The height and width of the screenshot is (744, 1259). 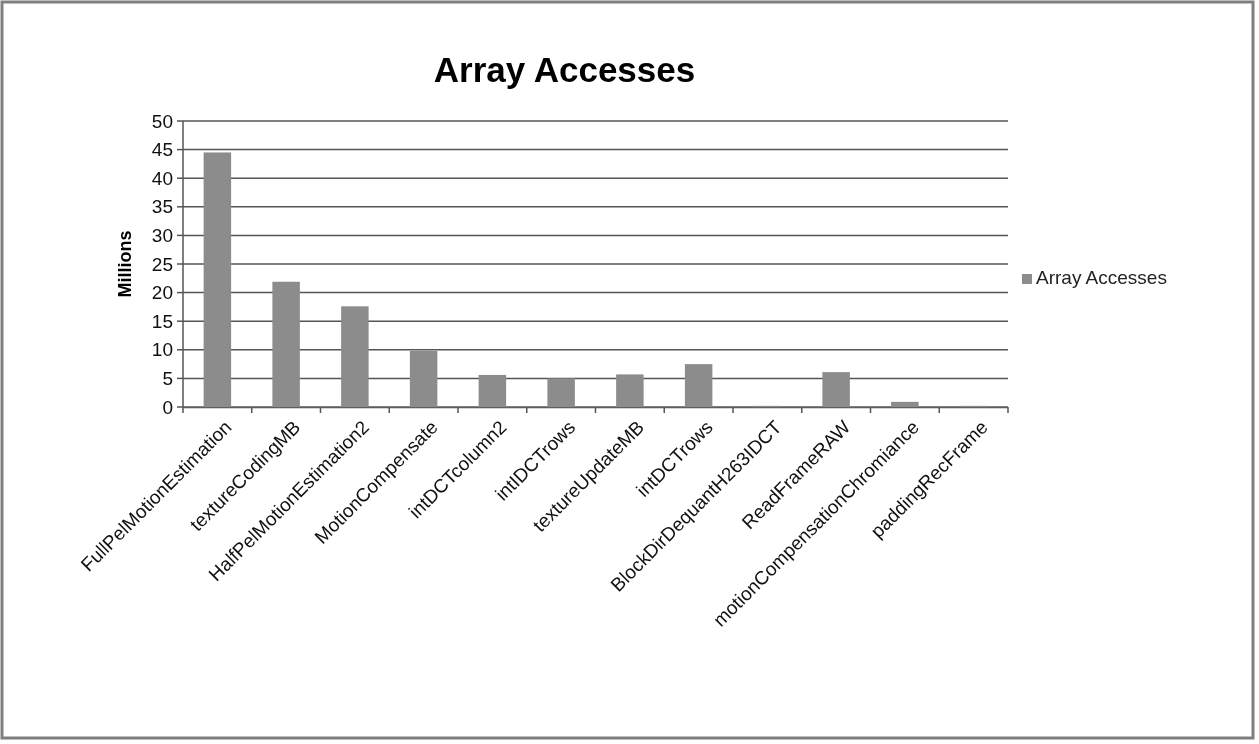 What do you see at coordinates (167, 379) in the screenshot?
I see `y-tick-label: 5` at bounding box center [167, 379].